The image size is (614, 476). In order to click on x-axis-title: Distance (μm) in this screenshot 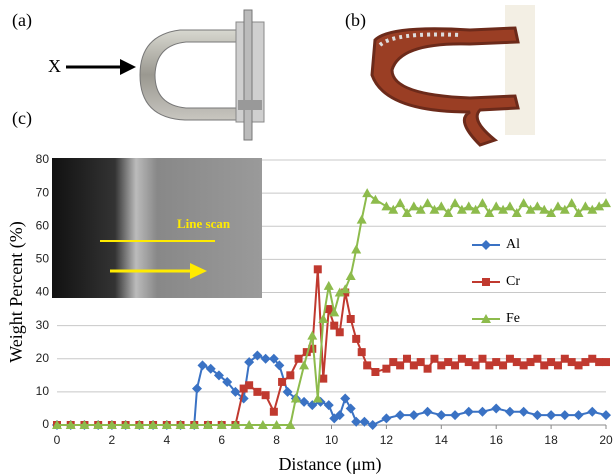, I will do `click(329, 464)`.